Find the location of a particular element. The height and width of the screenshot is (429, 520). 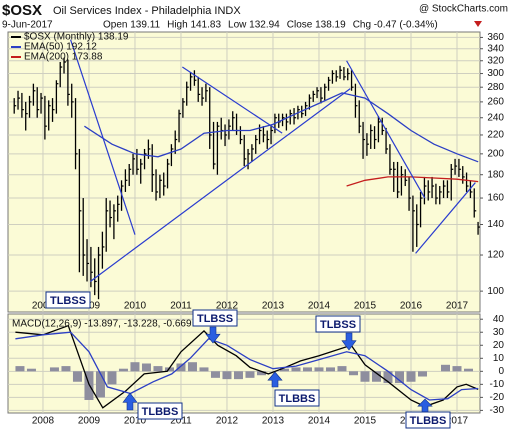

x-tick-label: 2015 is located at coordinates (365, 421).